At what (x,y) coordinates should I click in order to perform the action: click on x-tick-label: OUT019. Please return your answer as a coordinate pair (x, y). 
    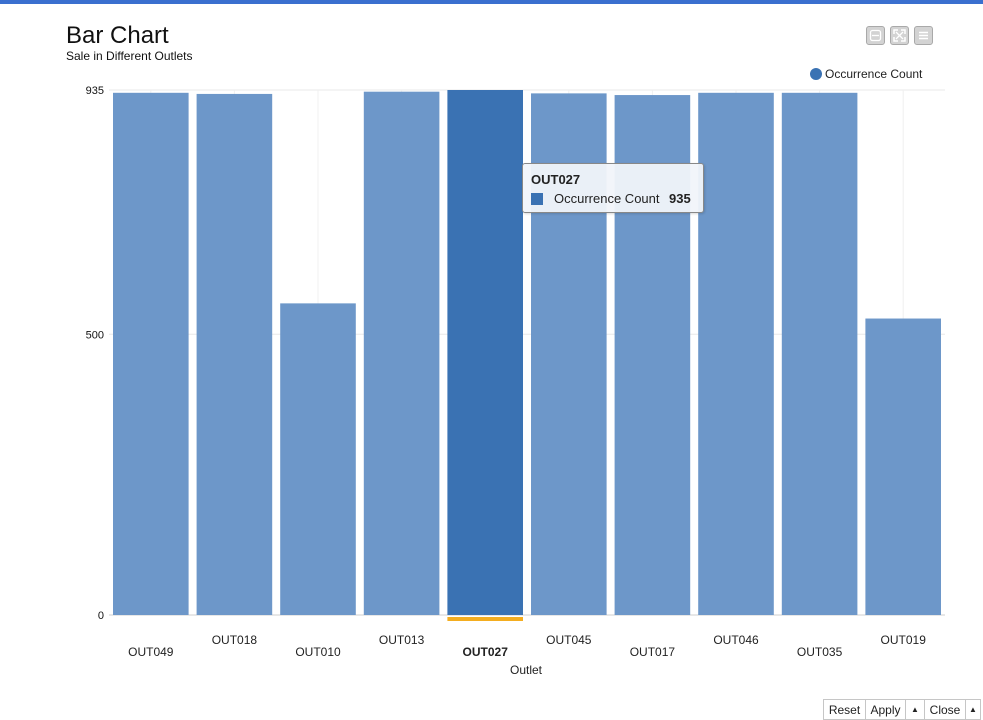
    Looking at the image, I should click on (904, 640).